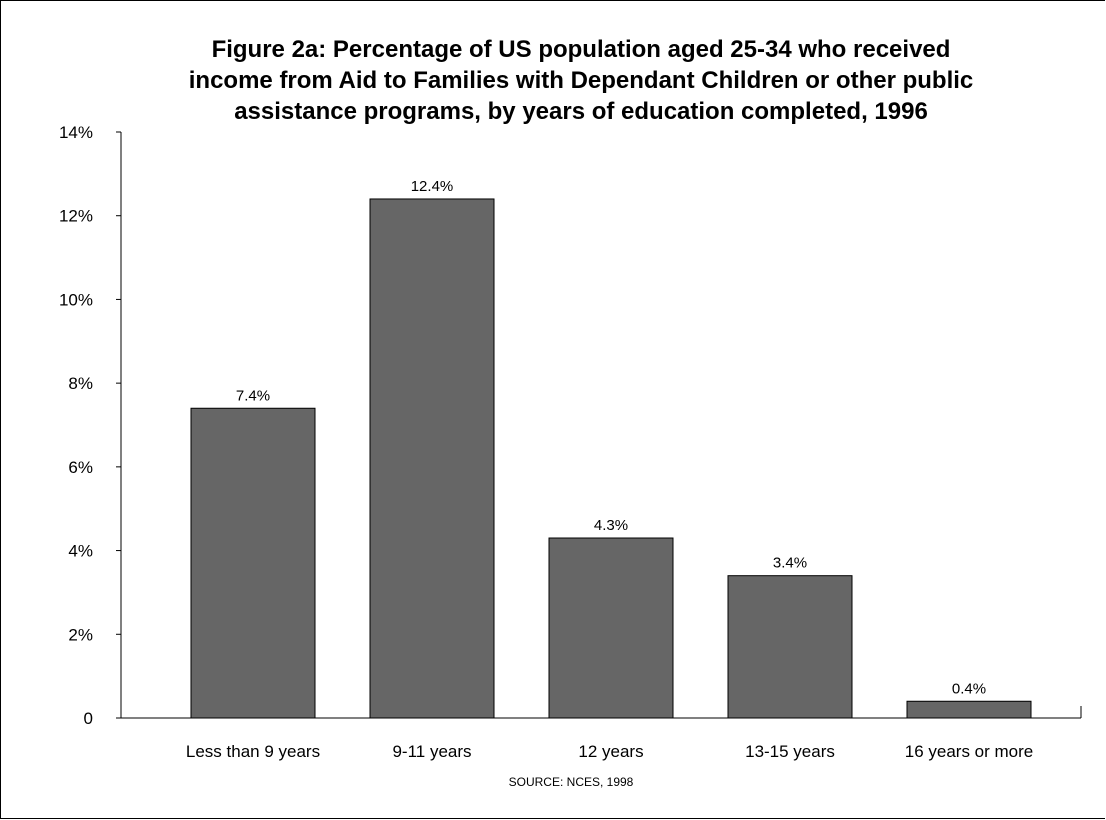 This screenshot has height=820, width=1106. What do you see at coordinates (80, 467) in the screenshot?
I see `y-tick-label: 6%` at bounding box center [80, 467].